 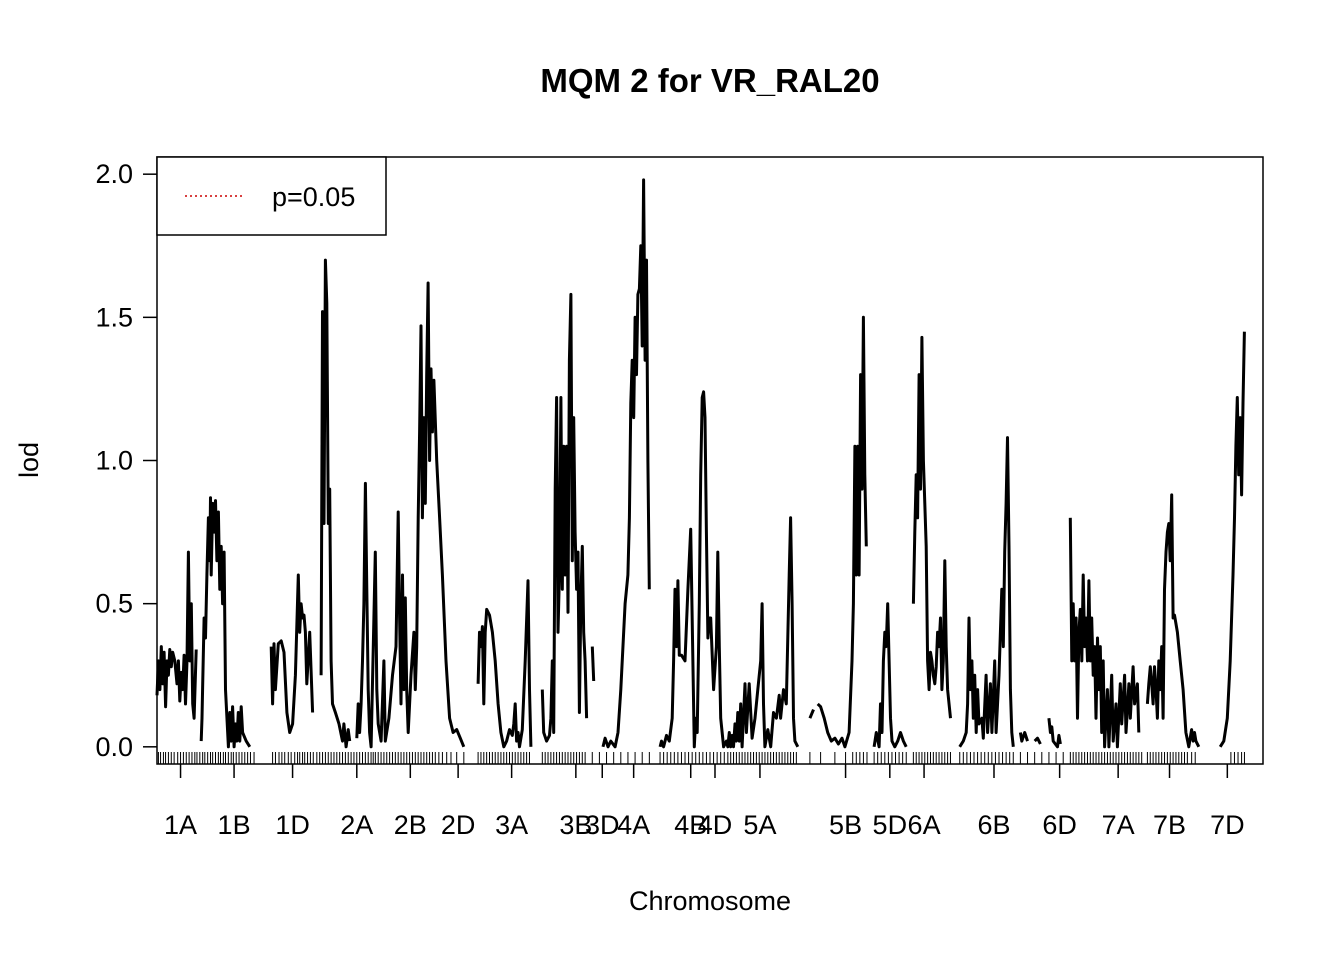 I want to click on y-tick-label: 1.0, so click(x=114, y=461).